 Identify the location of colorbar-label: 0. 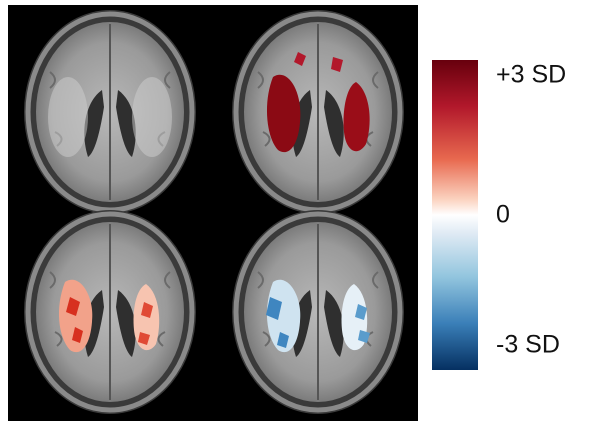
(503, 215).